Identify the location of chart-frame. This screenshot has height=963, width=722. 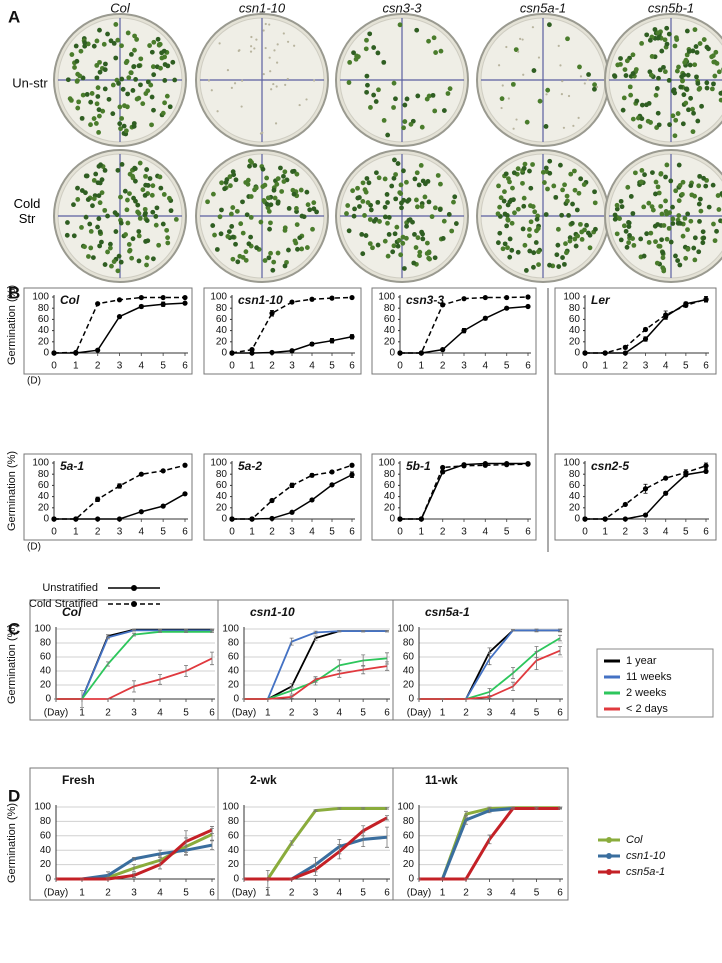
(282, 497).